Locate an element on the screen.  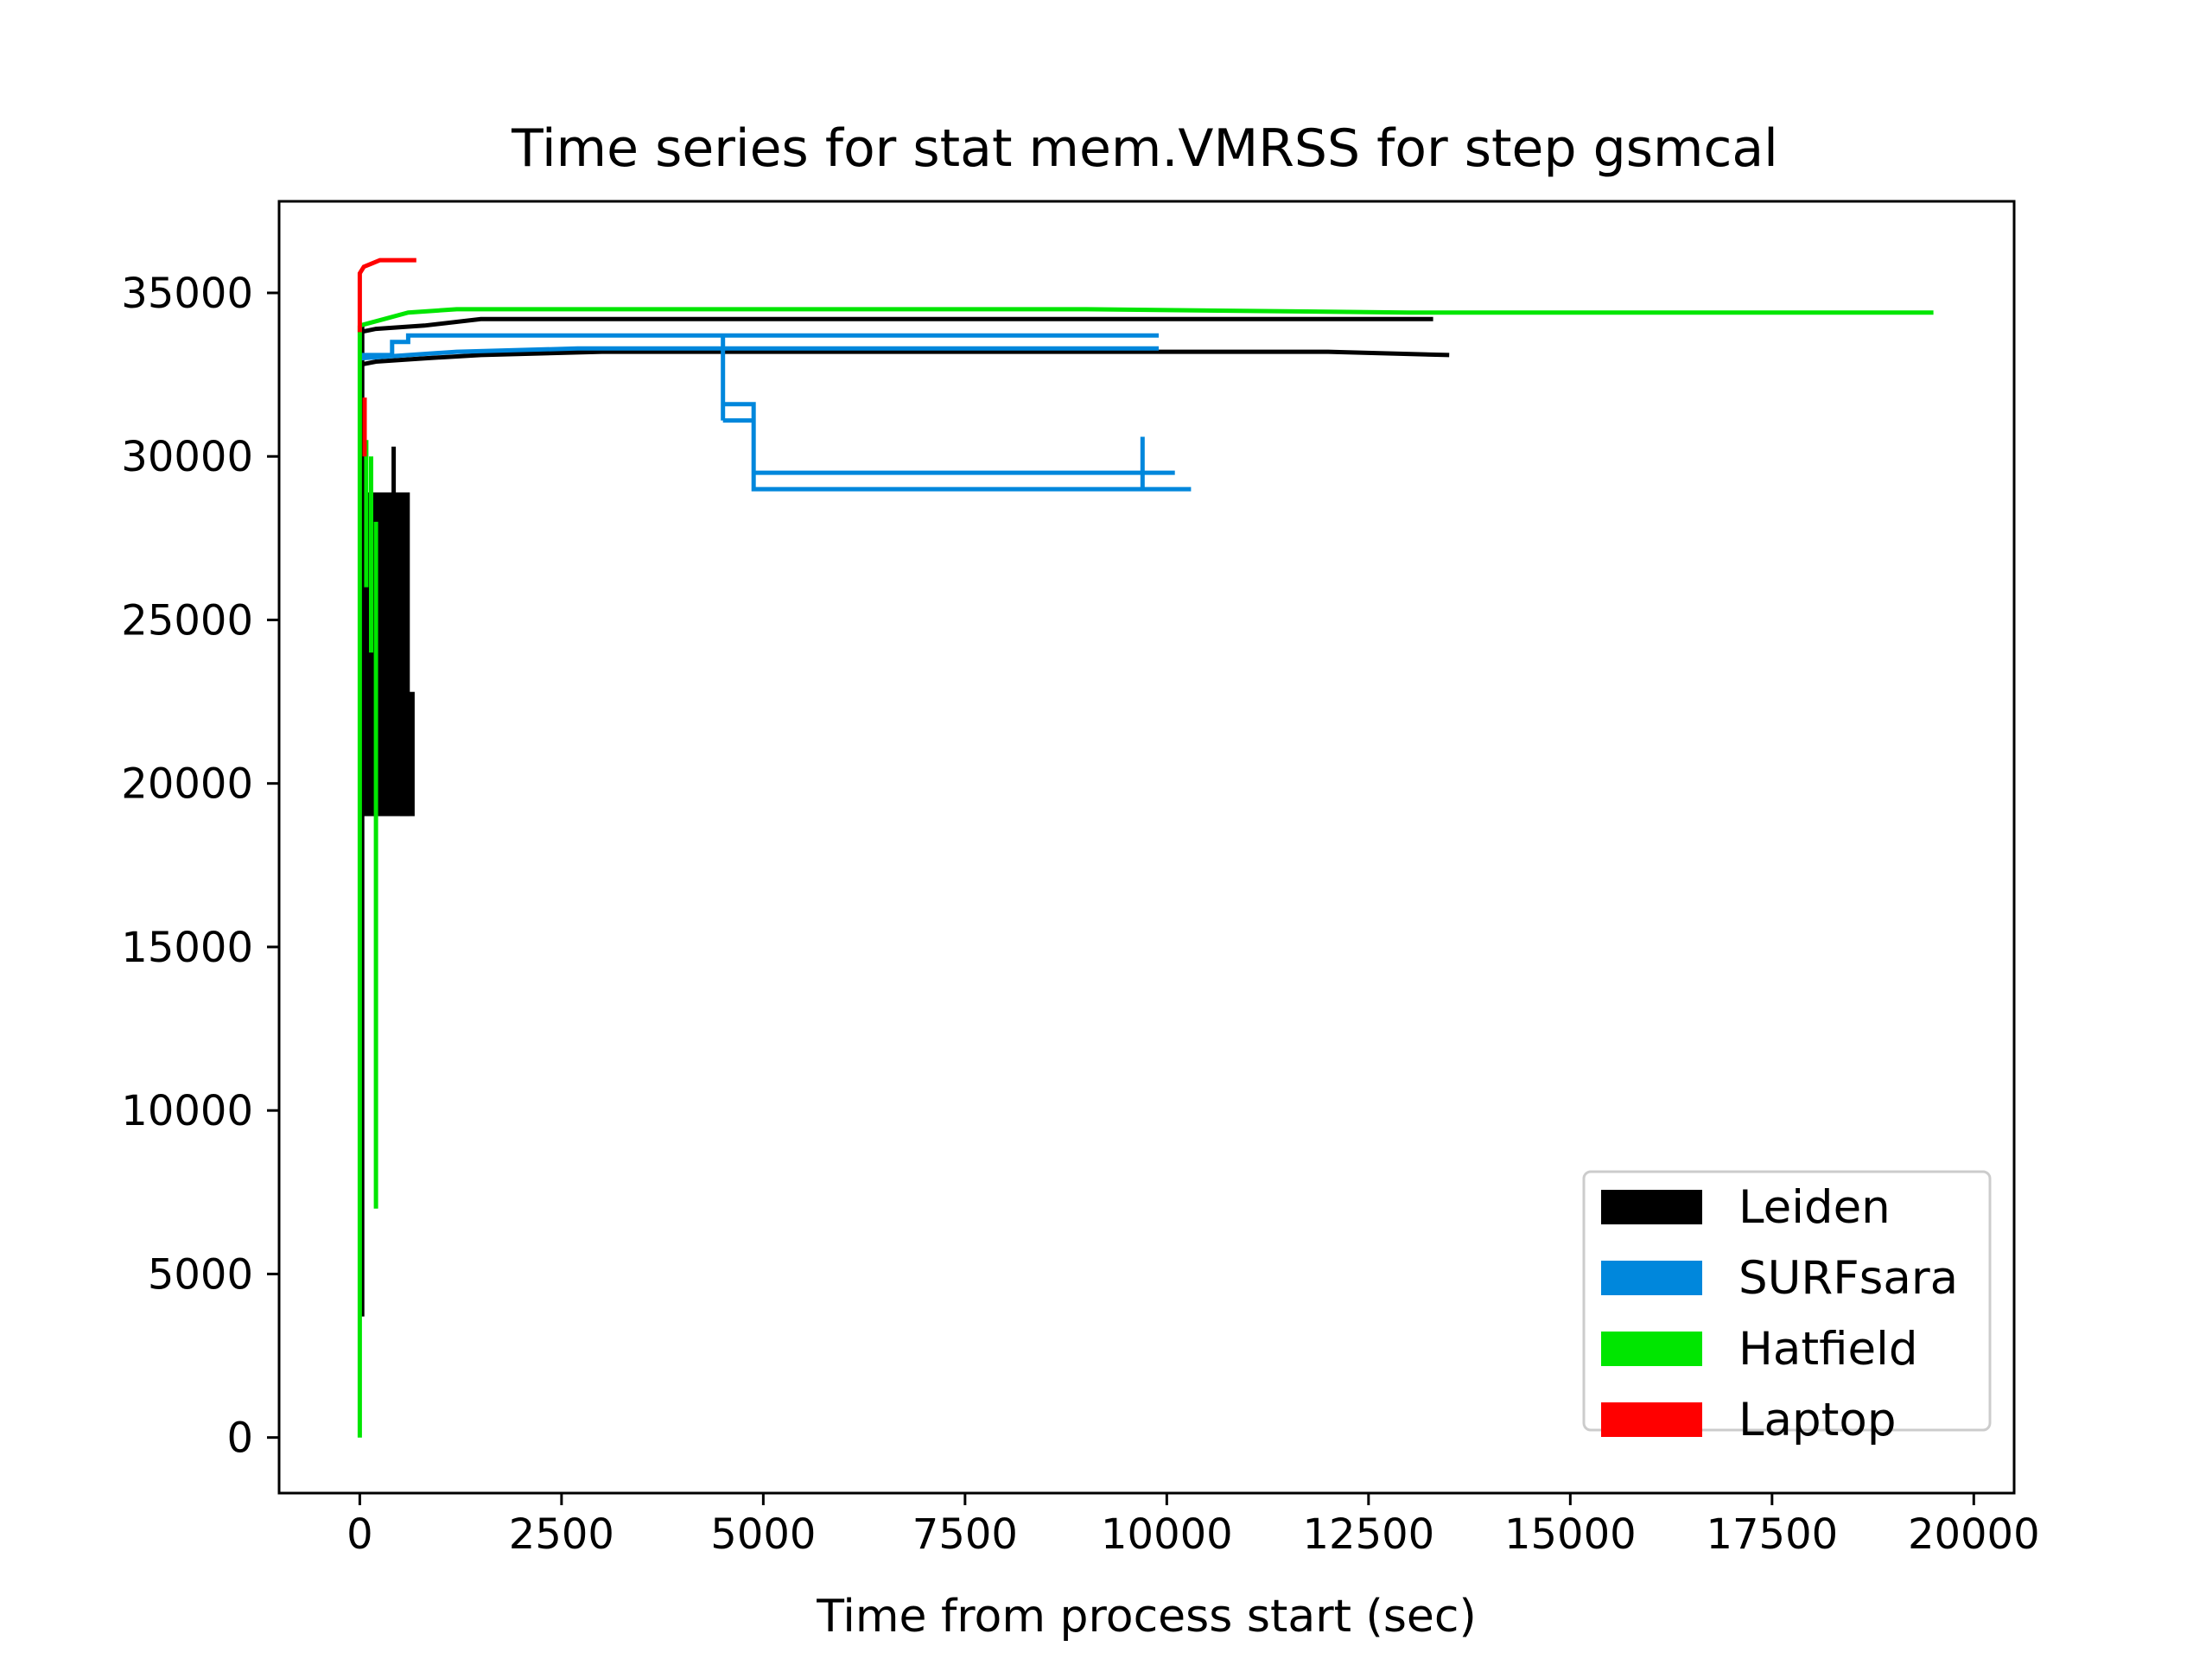
x-tick-label-0: 0 is located at coordinates (359, 1534).